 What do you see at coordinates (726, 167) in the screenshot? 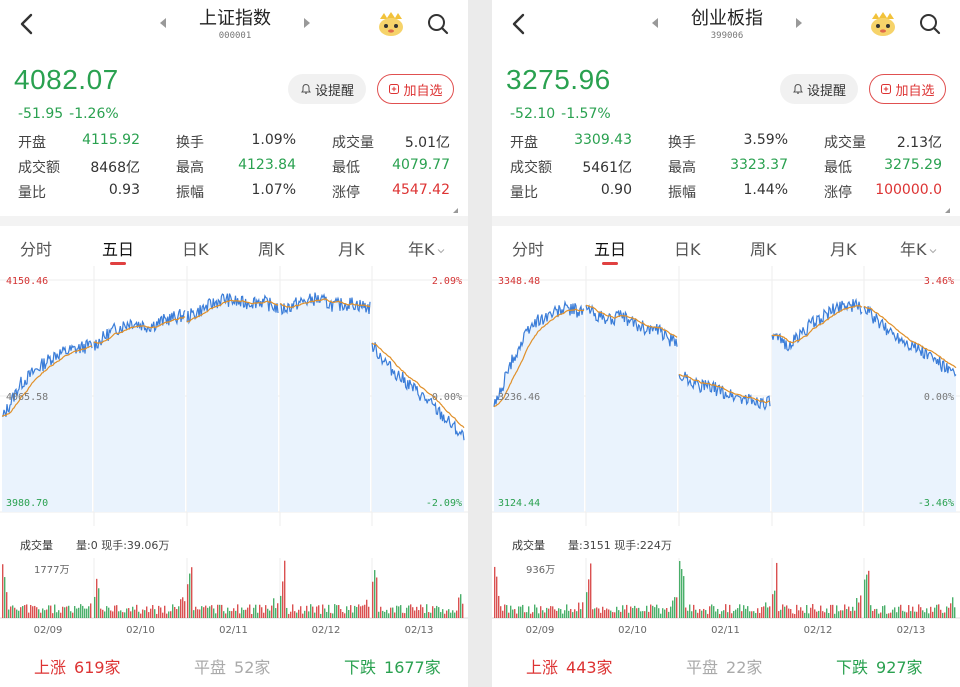
I see `stats-row: 成交额 5461亿 最高 3323.37 最低 3275.29` at bounding box center [726, 167].